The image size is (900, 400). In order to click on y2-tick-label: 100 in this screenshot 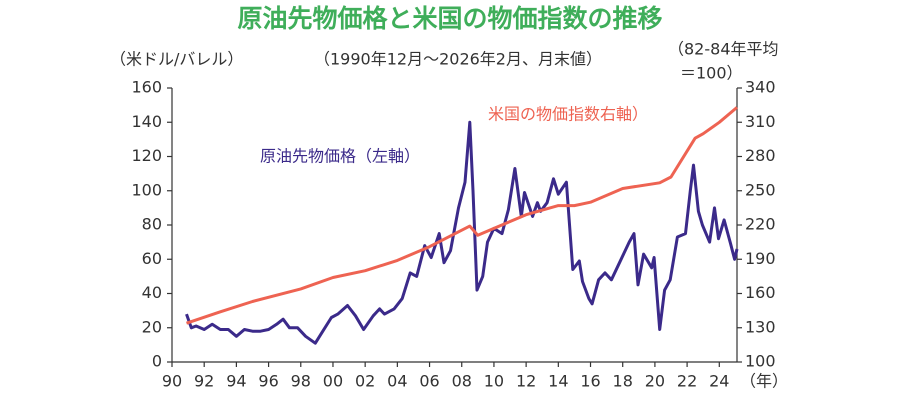, I will do `click(760, 361)`.